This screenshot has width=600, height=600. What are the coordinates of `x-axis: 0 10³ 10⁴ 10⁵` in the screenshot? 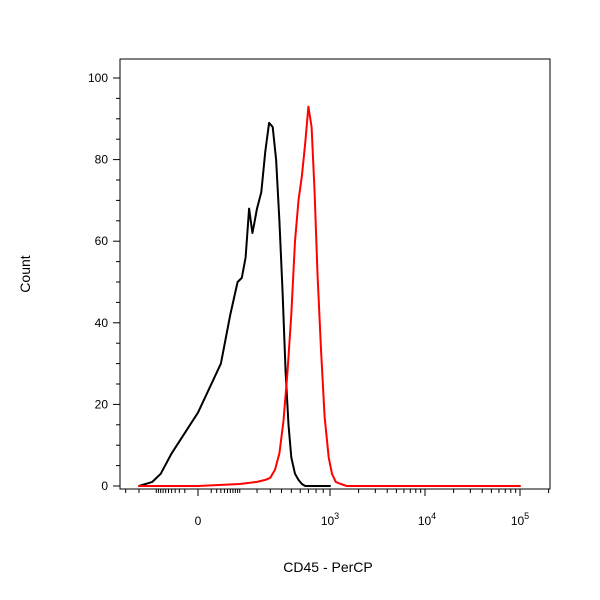 It's located at (337, 508).